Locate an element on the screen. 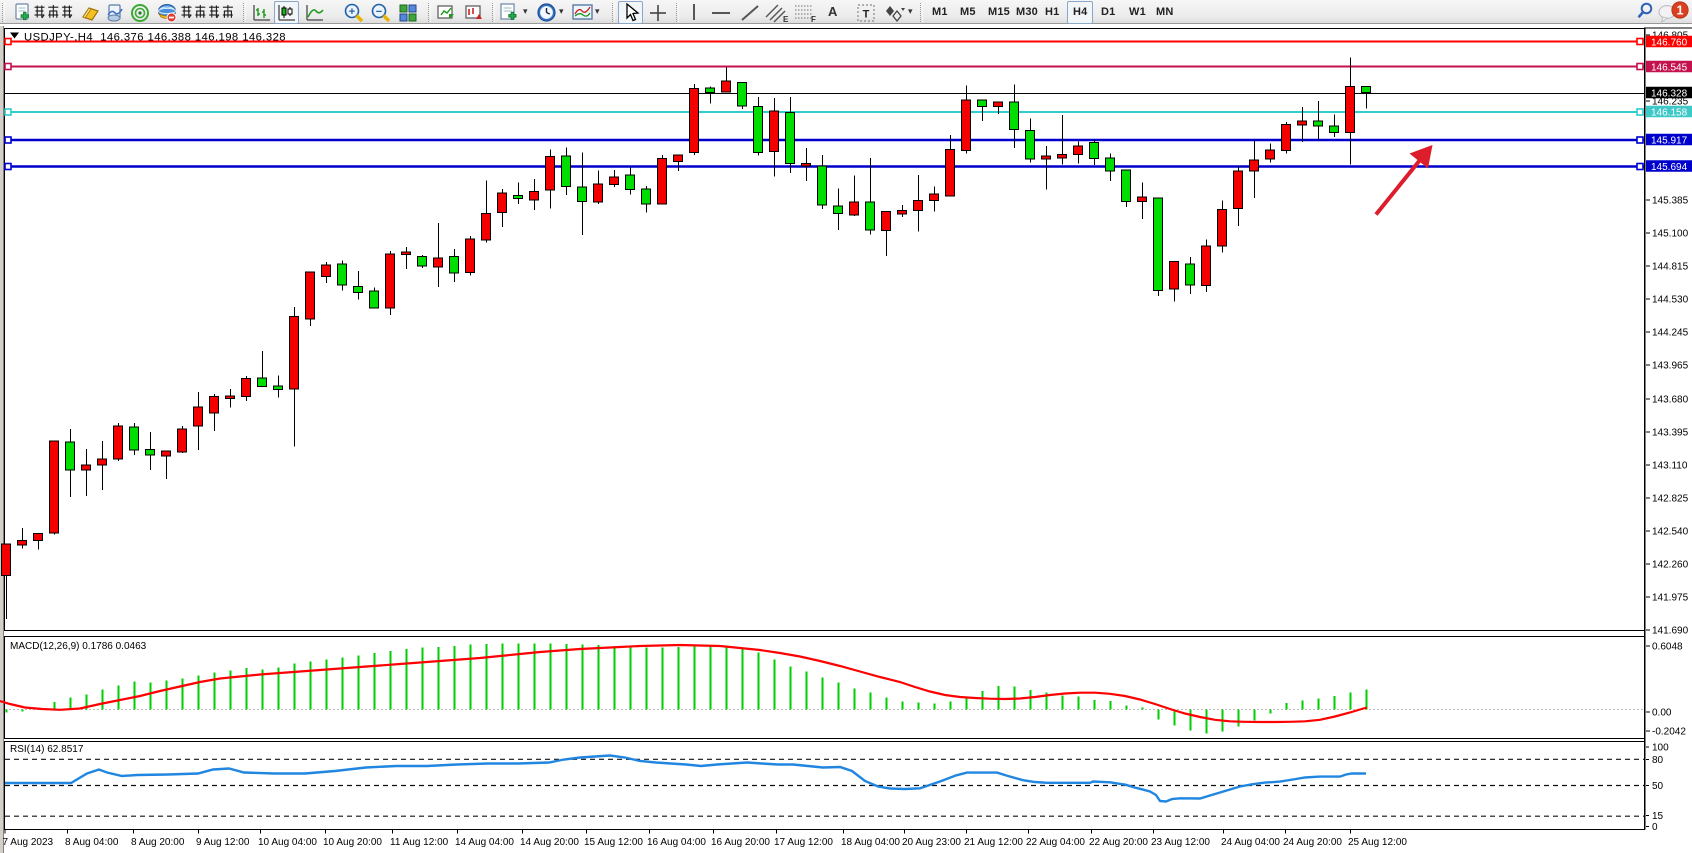 The image size is (1692, 853). svg-text: 21 Aug 12:00 is located at coordinates (993, 842).